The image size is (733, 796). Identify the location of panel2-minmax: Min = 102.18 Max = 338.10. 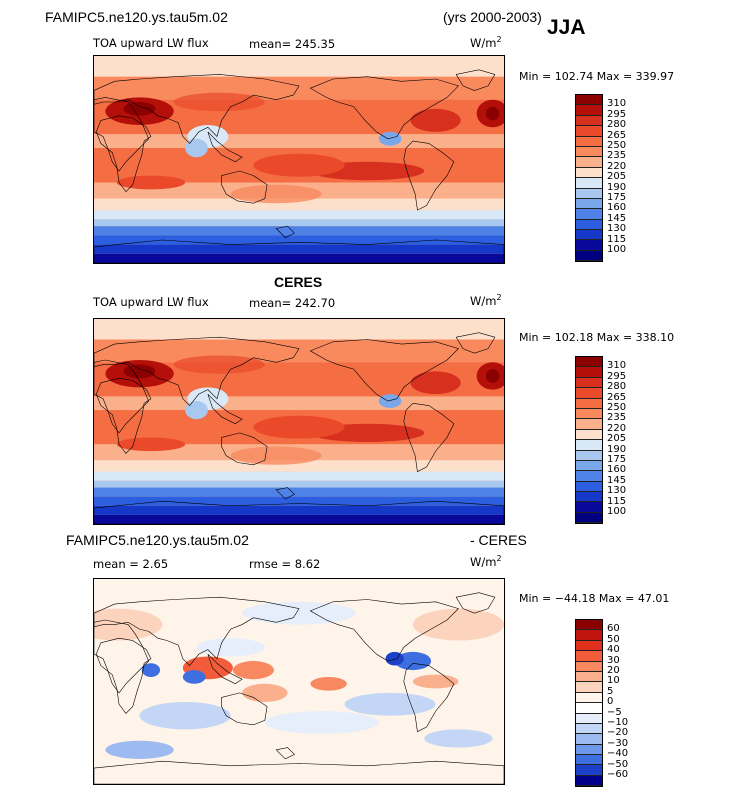
(597, 337).